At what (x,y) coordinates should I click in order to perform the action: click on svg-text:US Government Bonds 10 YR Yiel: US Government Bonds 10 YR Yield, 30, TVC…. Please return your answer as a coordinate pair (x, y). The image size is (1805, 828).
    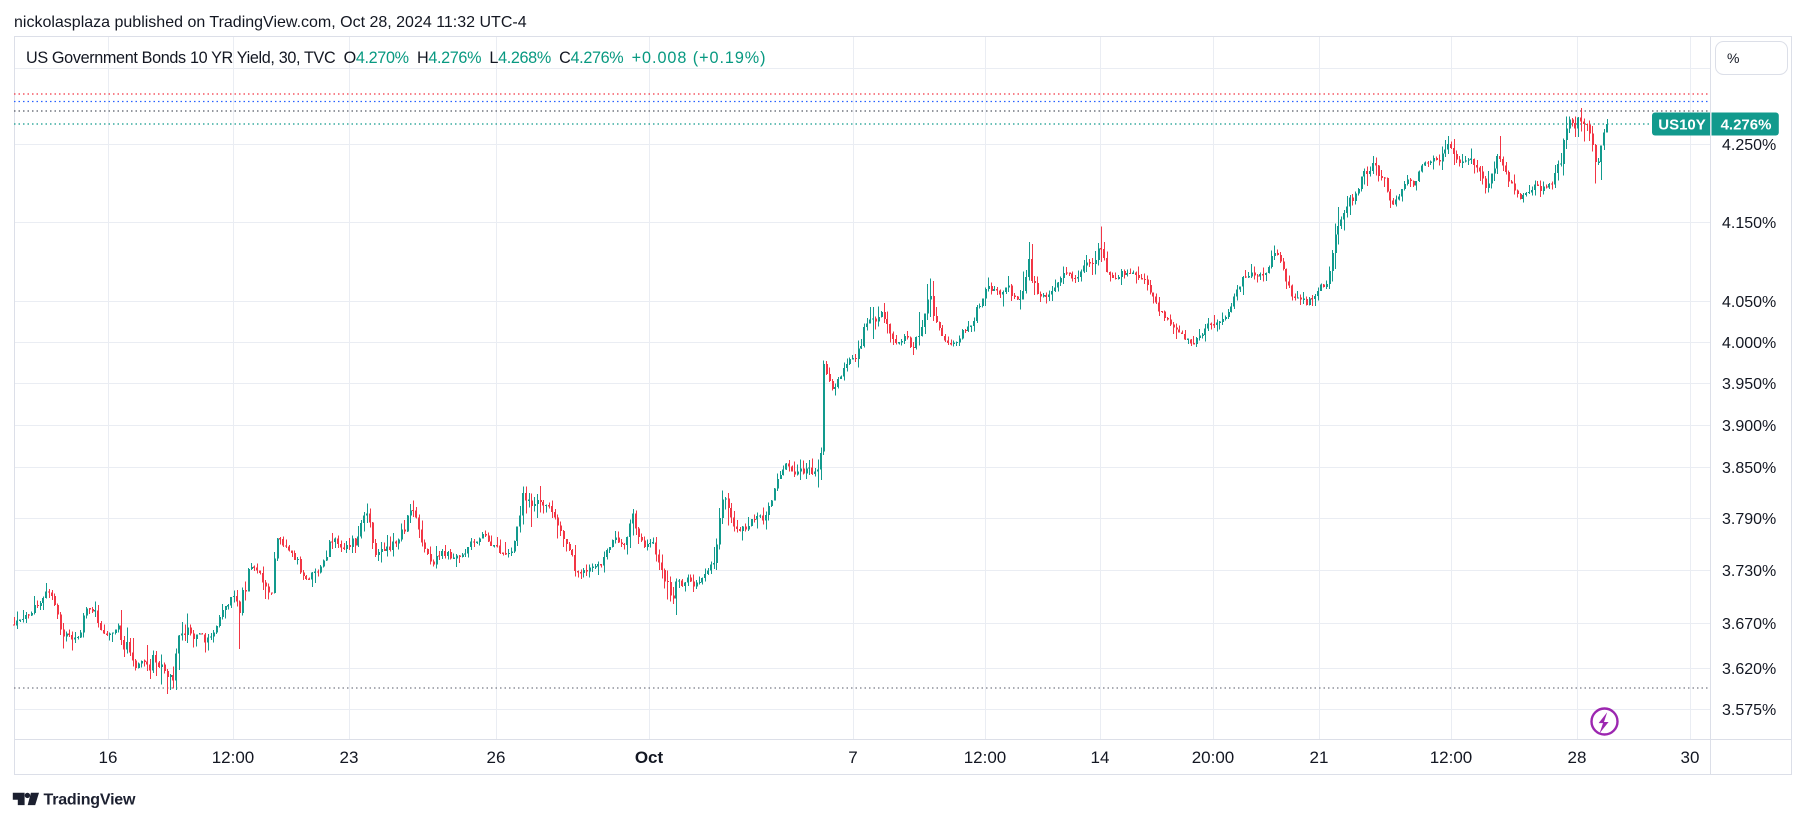
    Looking at the image, I should click on (396, 58).